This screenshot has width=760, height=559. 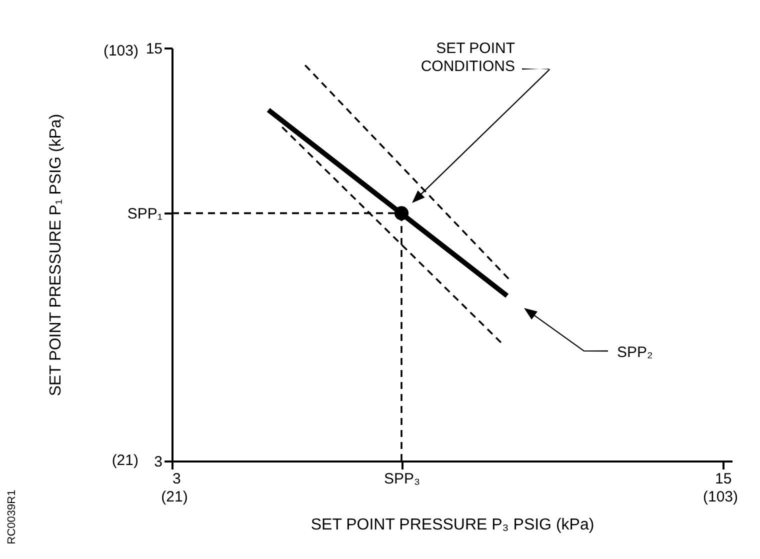 What do you see at coordinates (452, 525) in the screenshot?
I see `x-axis-title: SET POINT PRESSURE P₃ PSIG (kPa)` at bounding box center [452, 525].